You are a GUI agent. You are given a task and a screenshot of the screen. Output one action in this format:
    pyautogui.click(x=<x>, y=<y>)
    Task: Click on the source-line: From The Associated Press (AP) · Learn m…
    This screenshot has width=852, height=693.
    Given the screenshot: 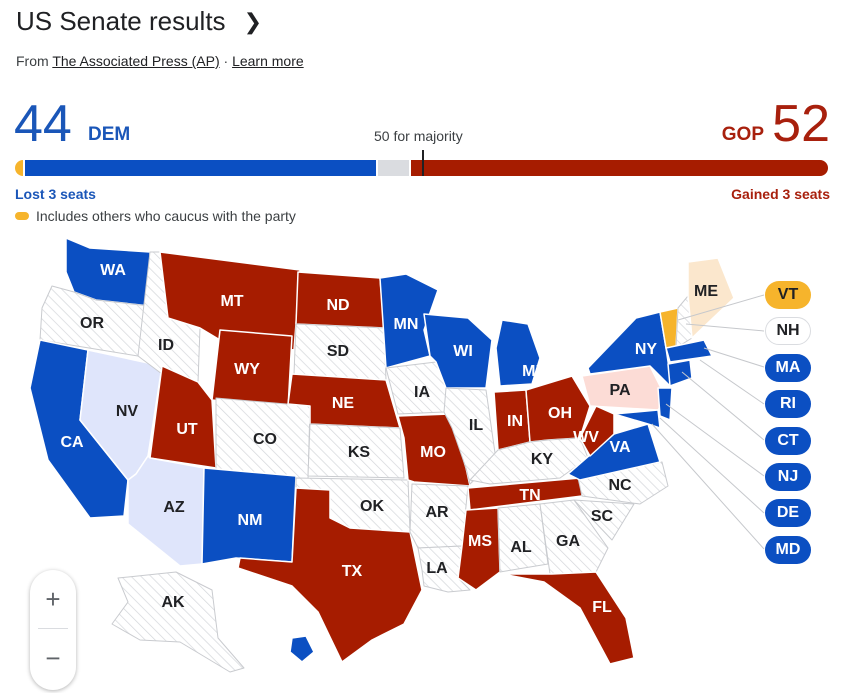 What is the action you would take?
    pyautogui.click(x=160, y=61)
    